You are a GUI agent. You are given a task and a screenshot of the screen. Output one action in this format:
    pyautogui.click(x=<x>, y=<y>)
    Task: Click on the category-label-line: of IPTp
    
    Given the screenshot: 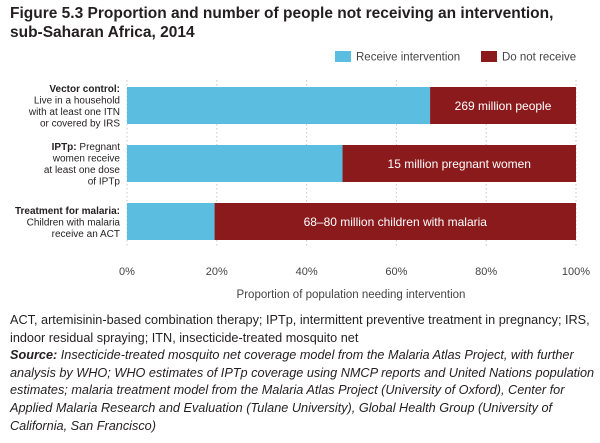 What is the action you would take?
    pyautogui.click(x=104, y=182)
    